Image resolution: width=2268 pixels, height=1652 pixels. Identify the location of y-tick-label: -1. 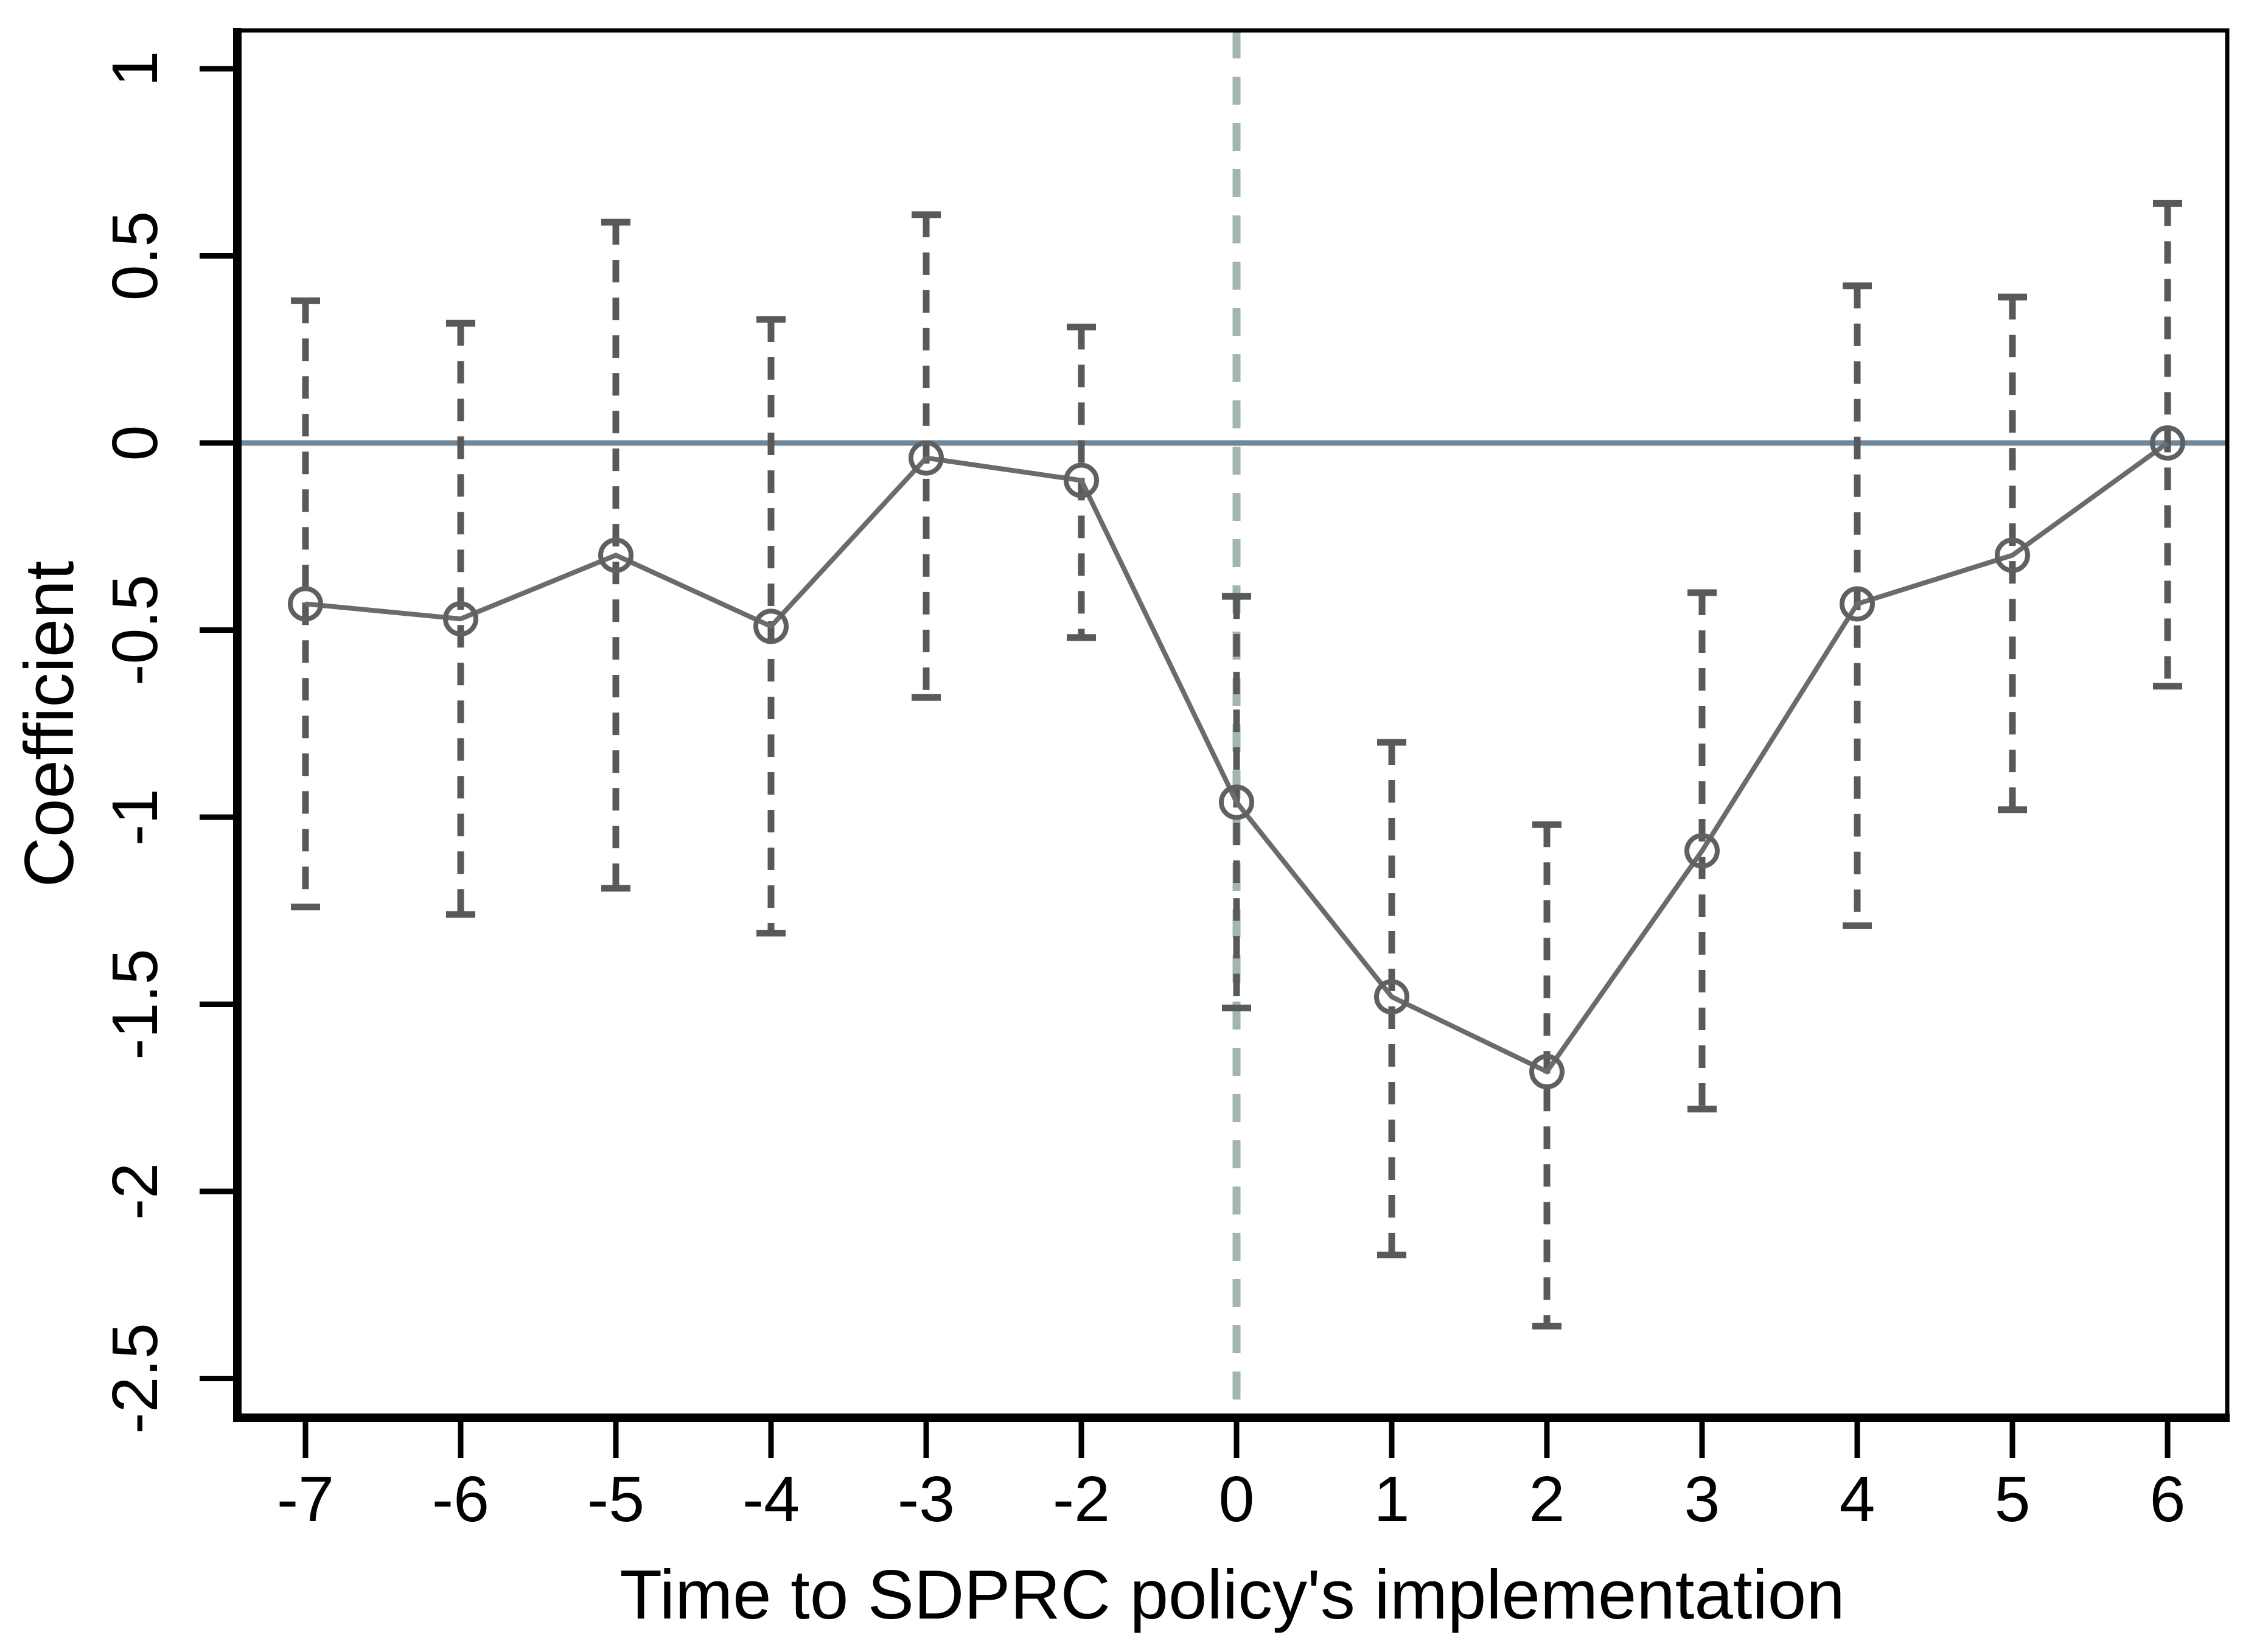
(135, 817).